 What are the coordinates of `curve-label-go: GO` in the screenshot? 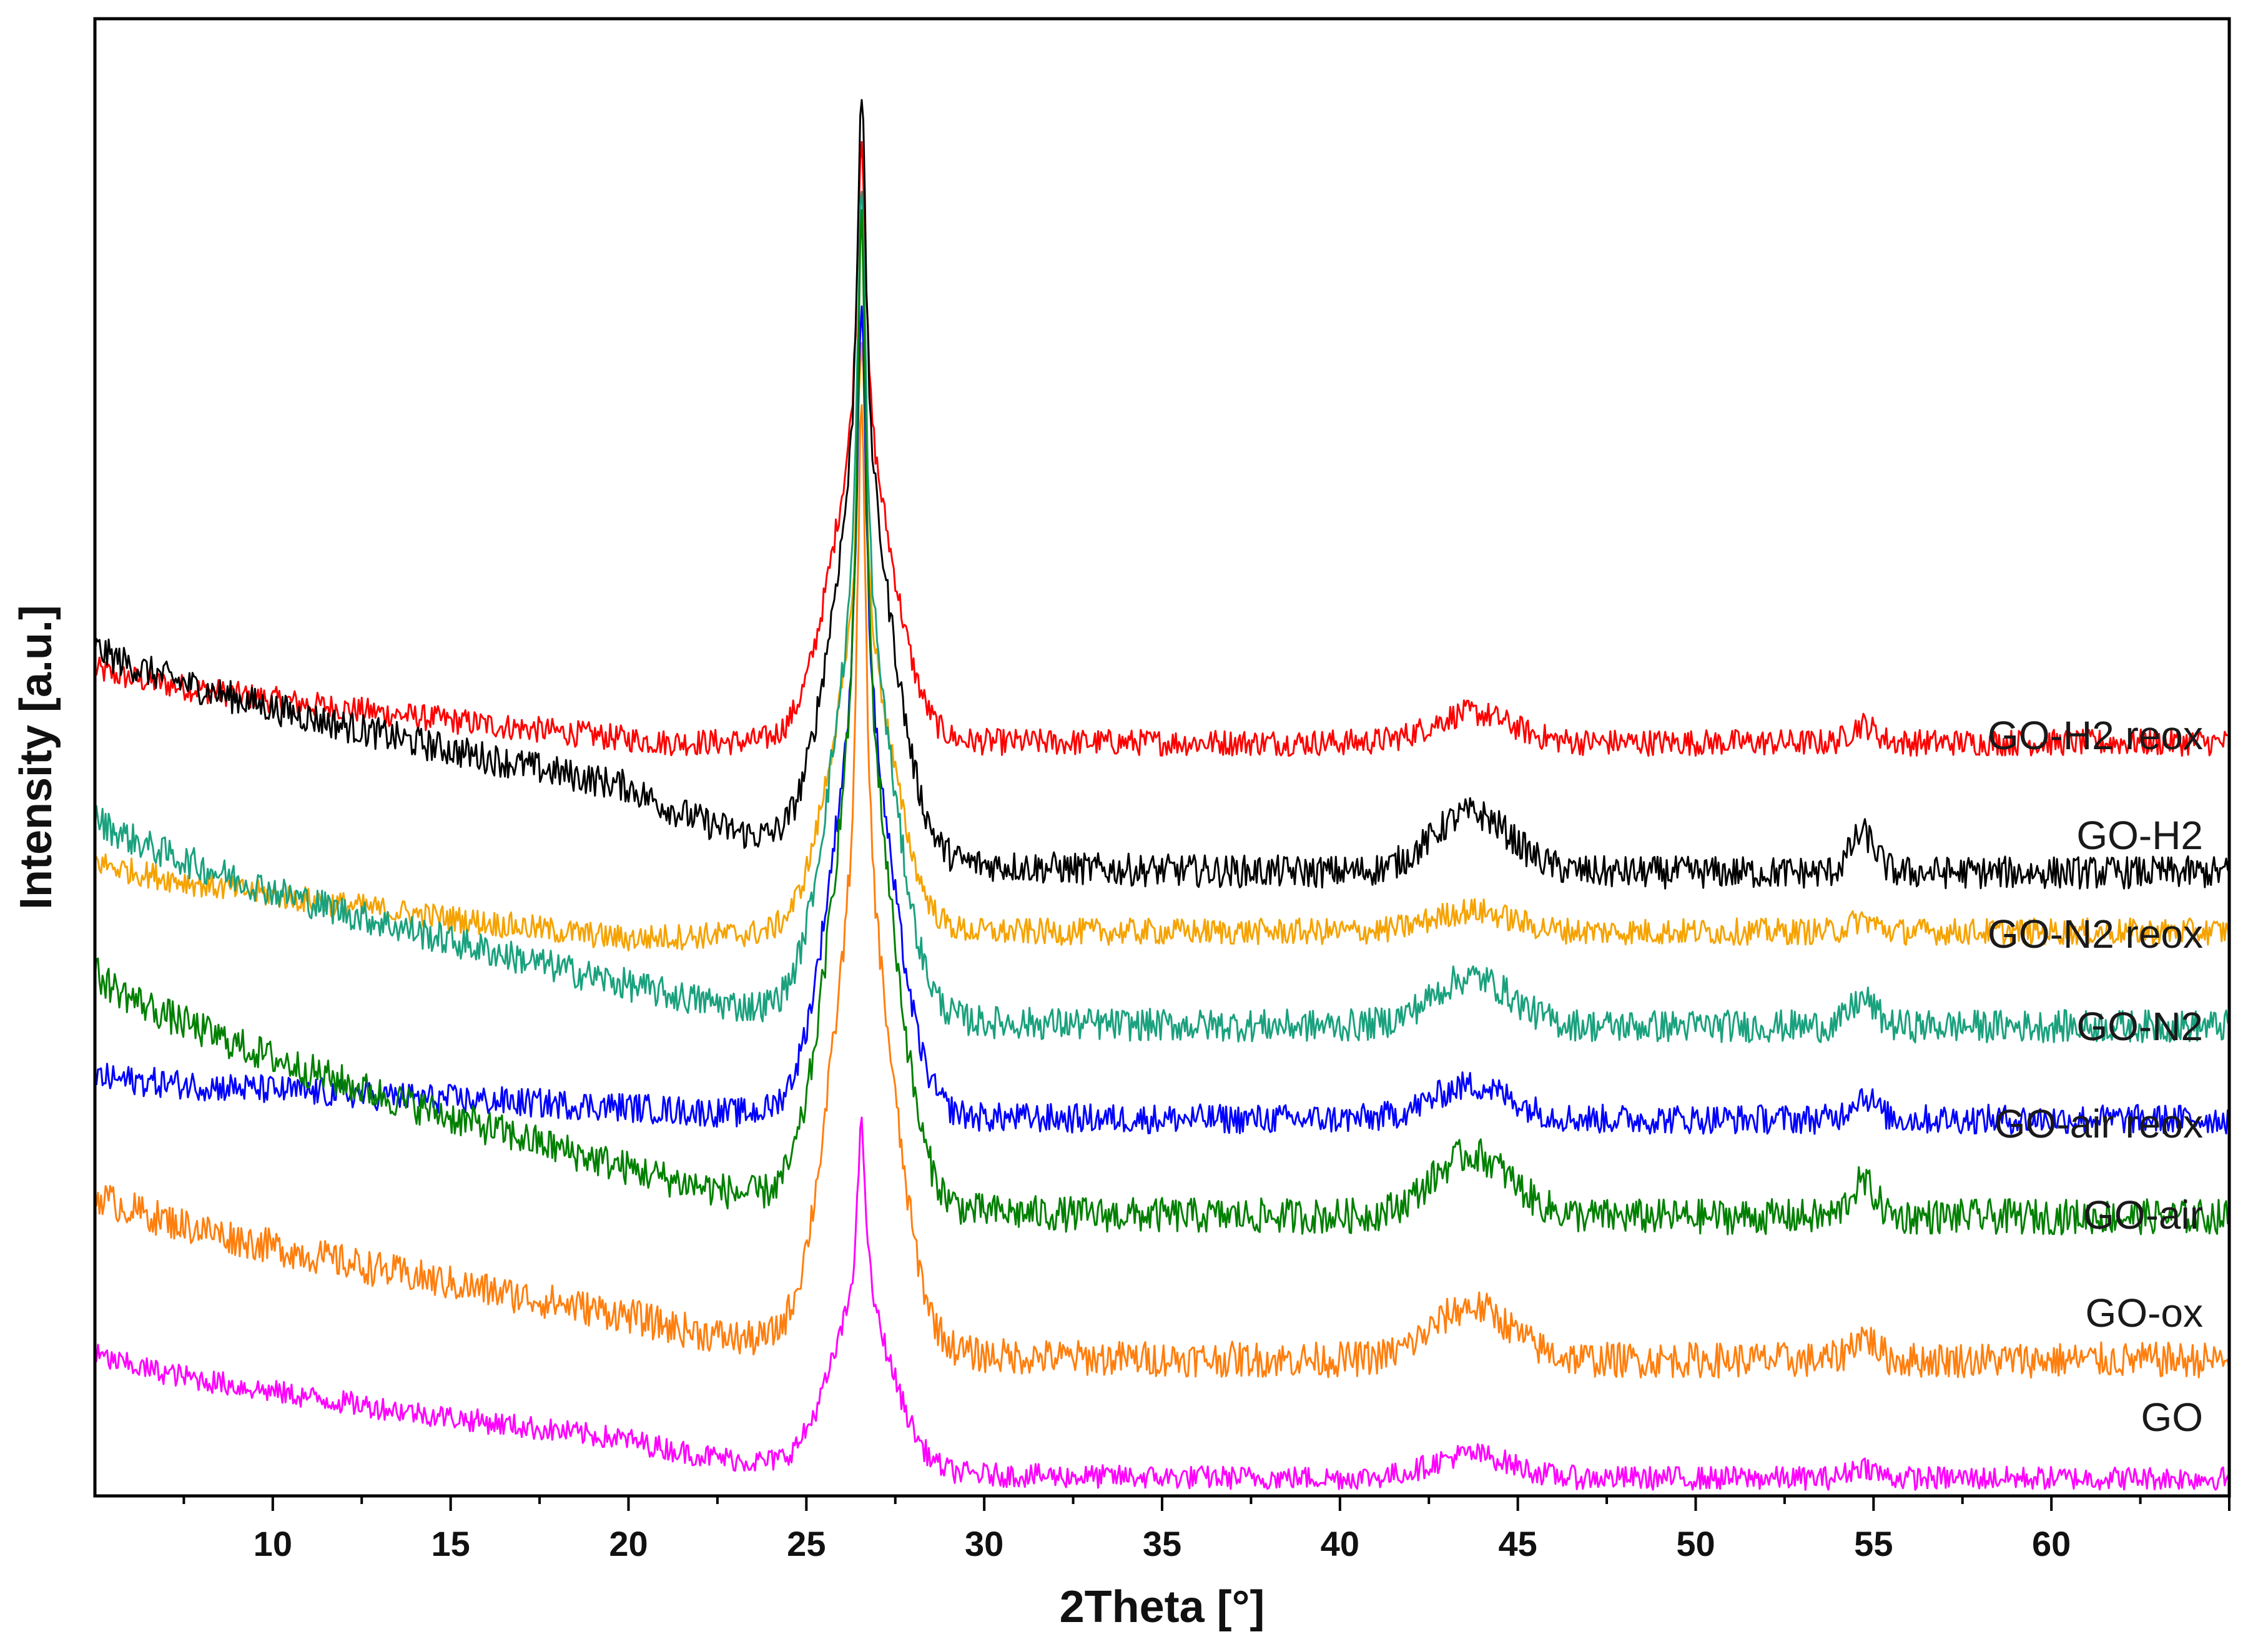 It's located at (2172, 1417).